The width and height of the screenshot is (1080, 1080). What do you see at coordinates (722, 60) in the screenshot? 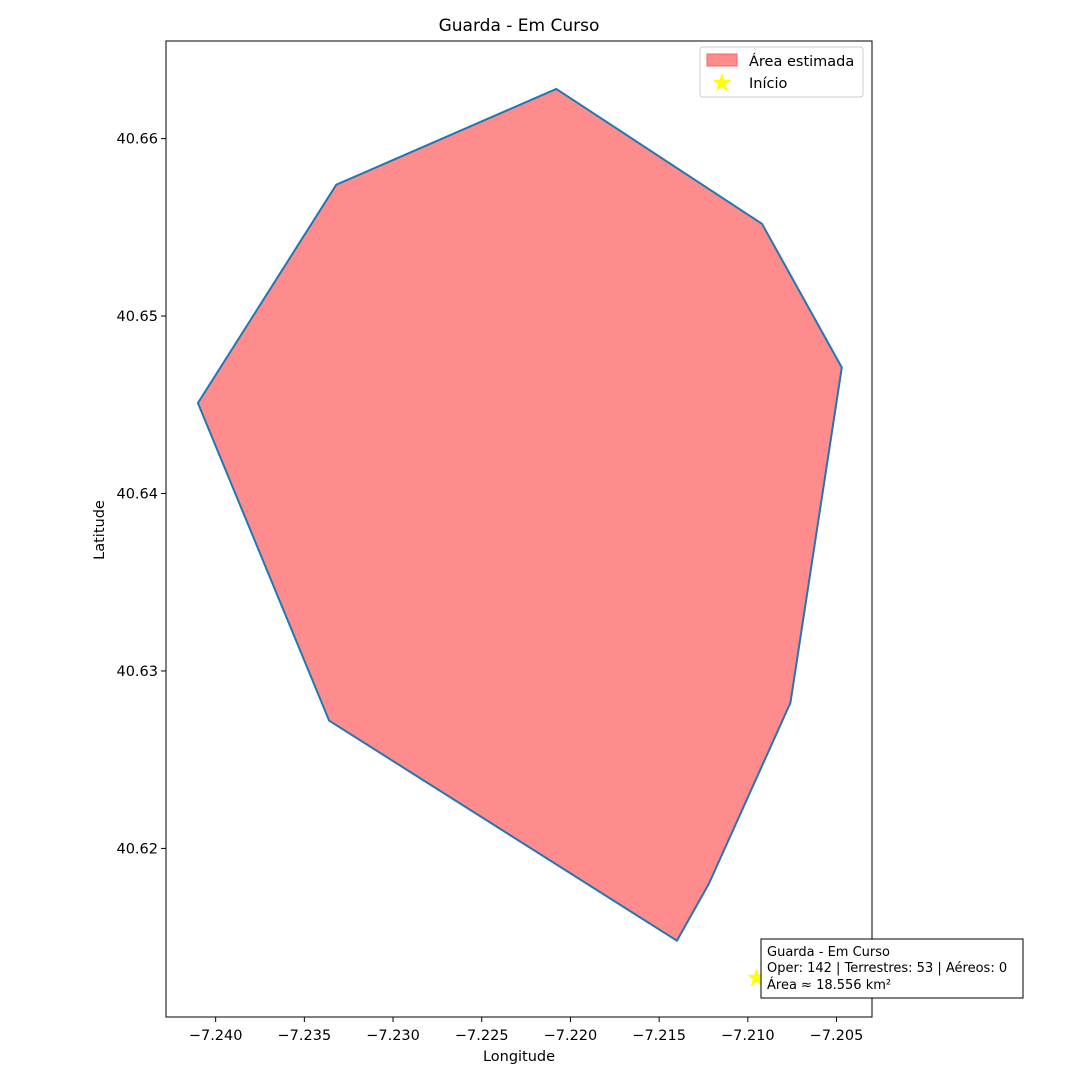
I see `legend-area-swatch` at bounding box center [722, 60].